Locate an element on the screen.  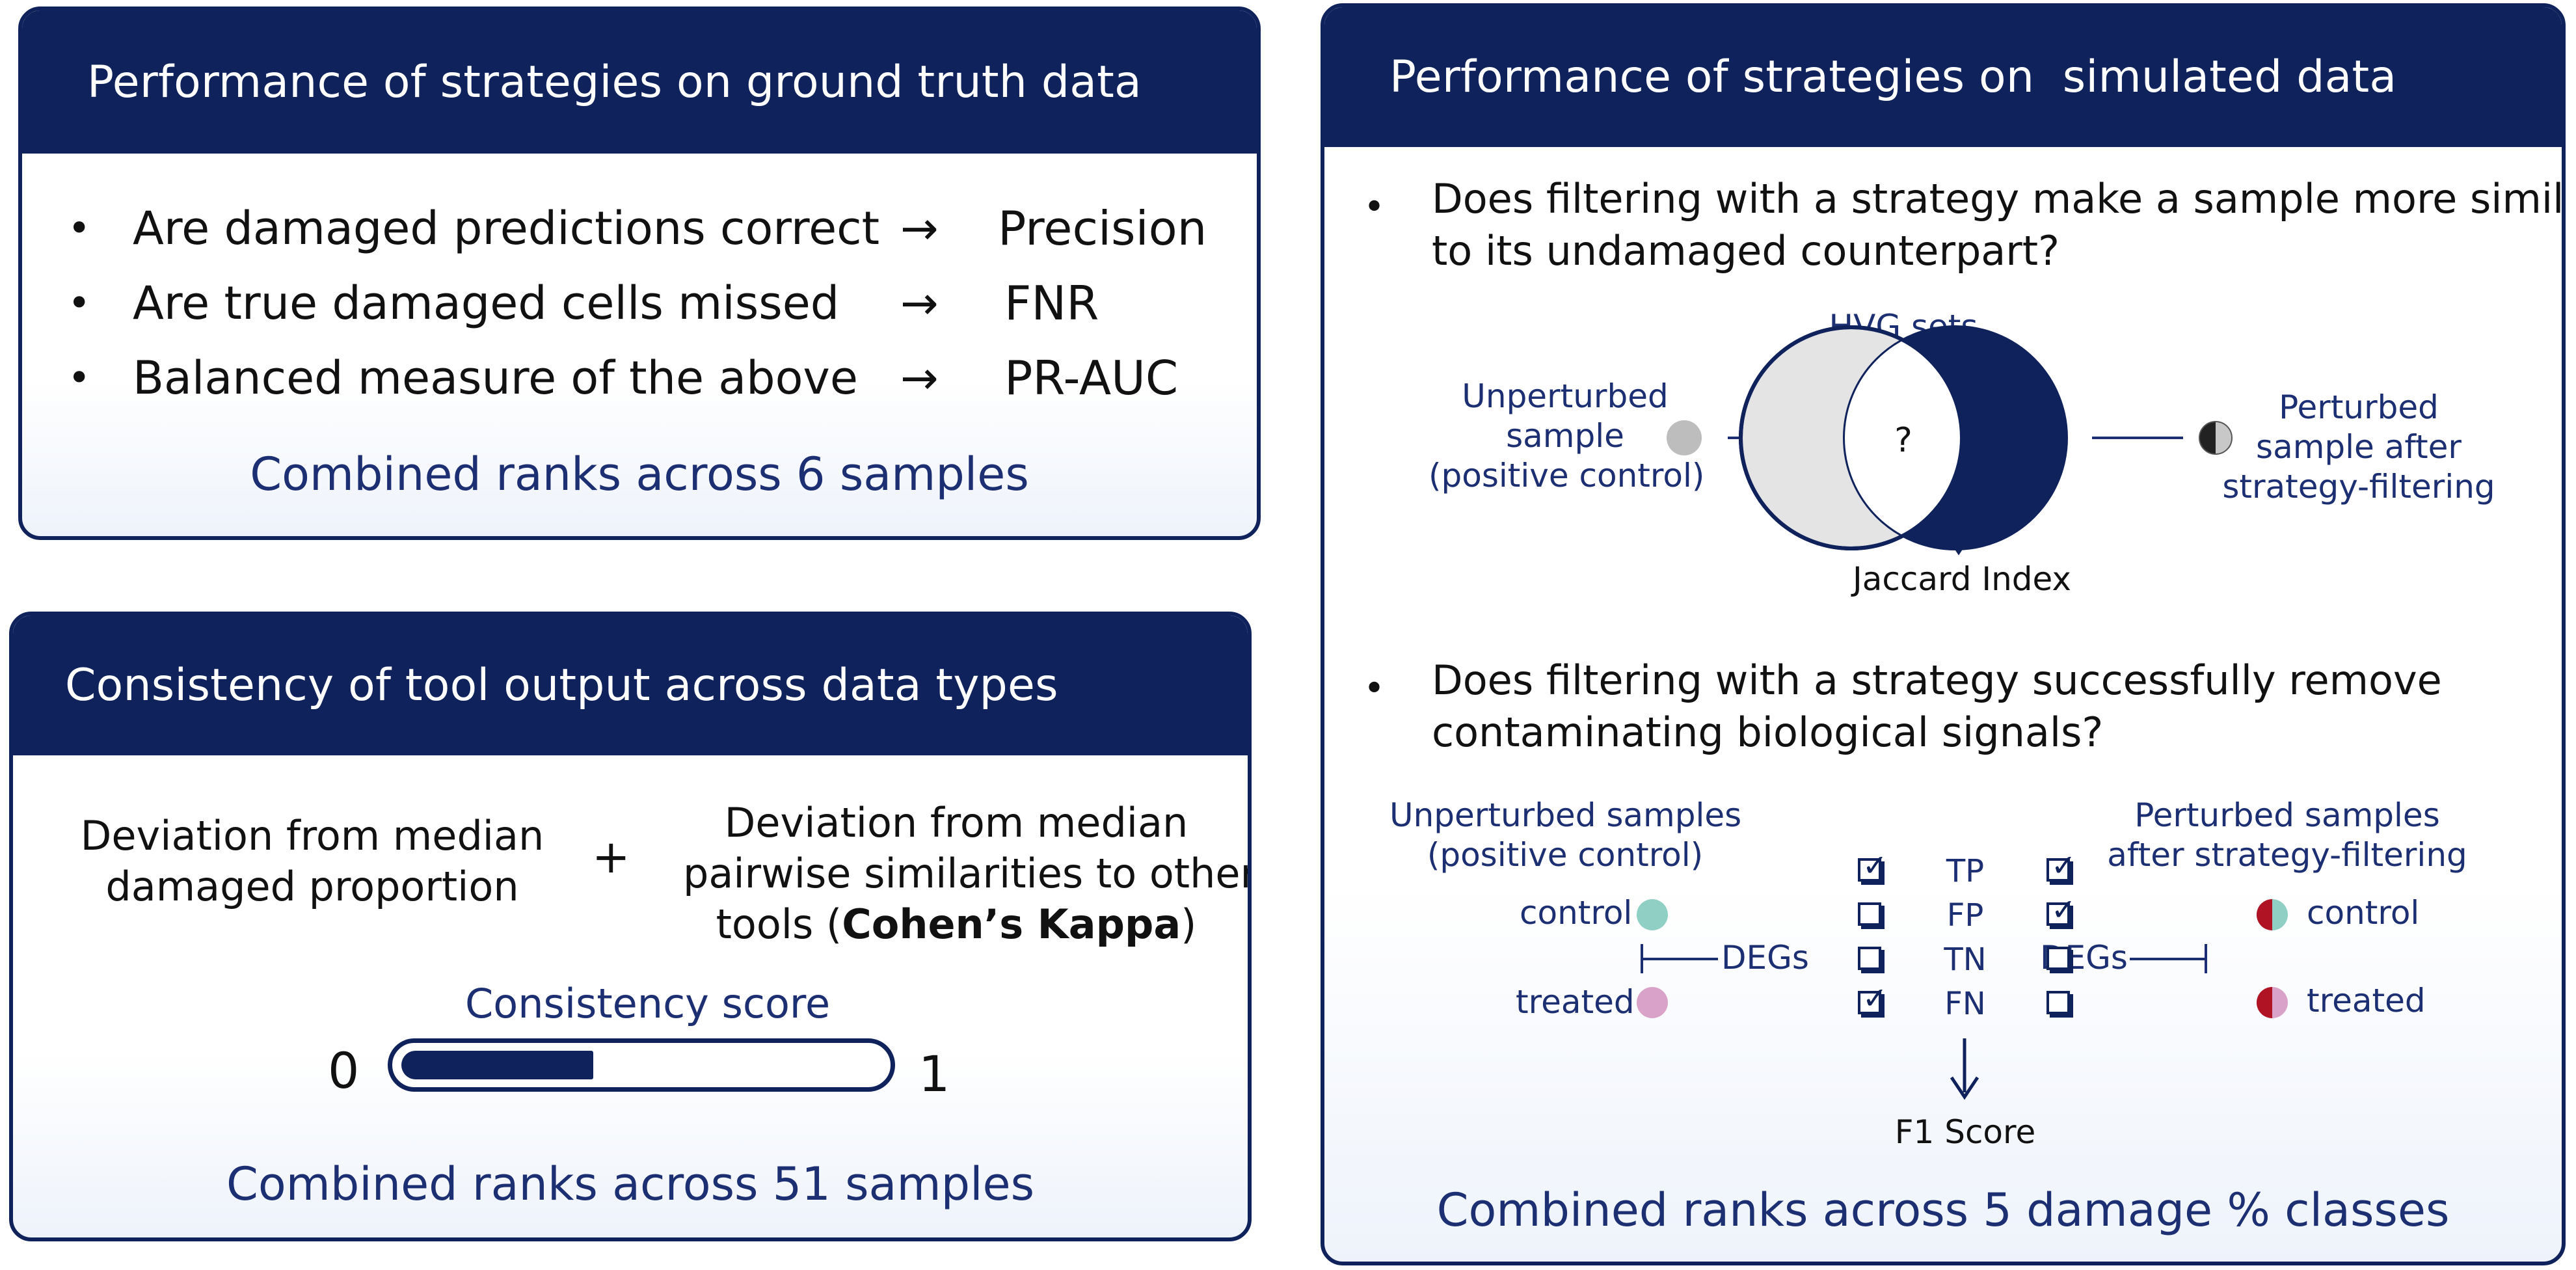
pairwise-line-3-prefix: tools ( is located at coordinates (779, 924).